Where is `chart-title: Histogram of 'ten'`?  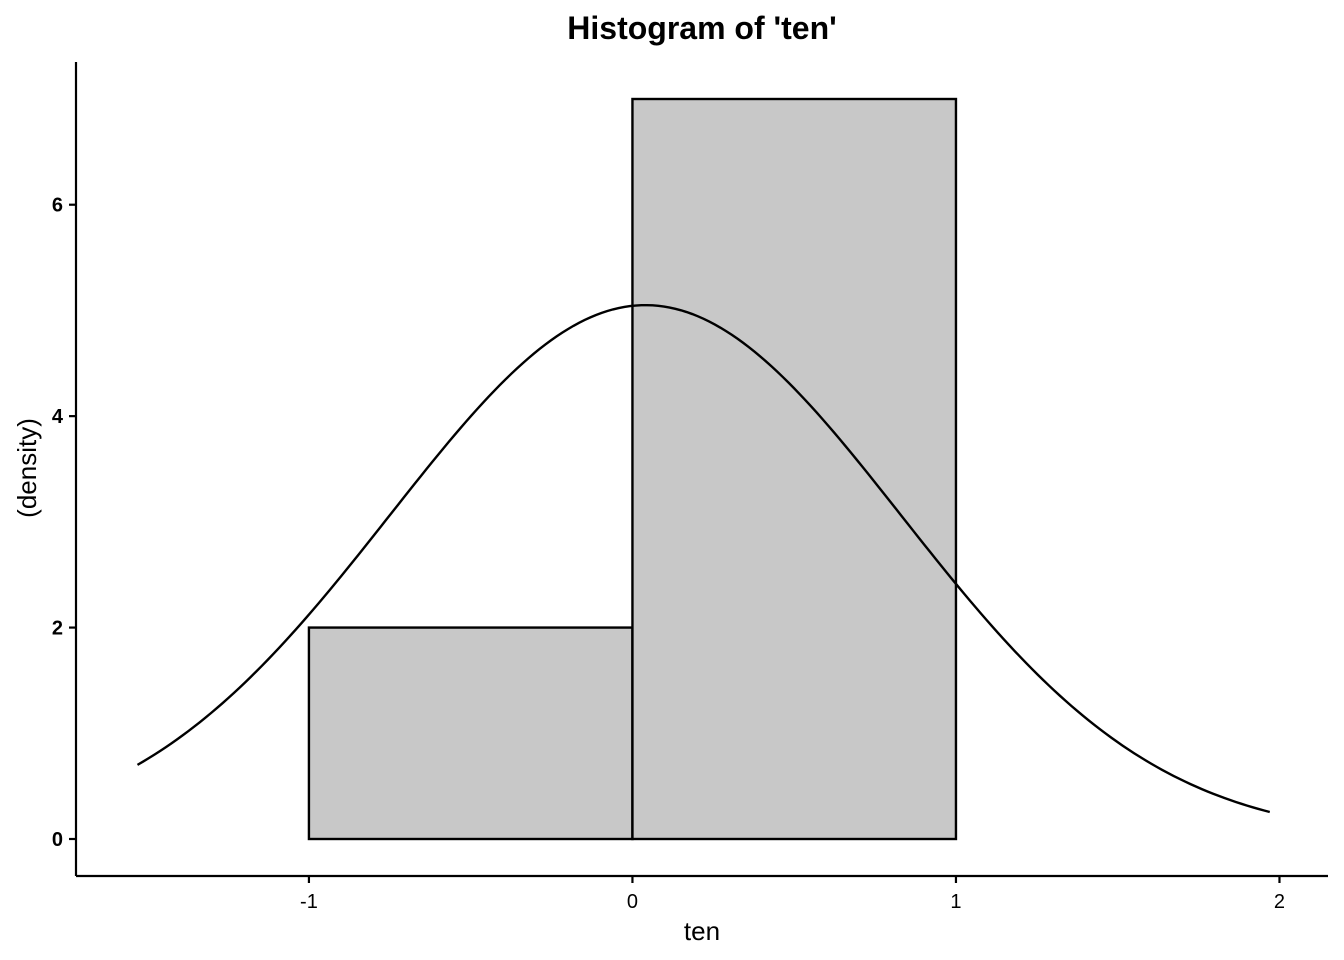 chart-title: Histogram of 'ten' is located at coordinates (701, 28).